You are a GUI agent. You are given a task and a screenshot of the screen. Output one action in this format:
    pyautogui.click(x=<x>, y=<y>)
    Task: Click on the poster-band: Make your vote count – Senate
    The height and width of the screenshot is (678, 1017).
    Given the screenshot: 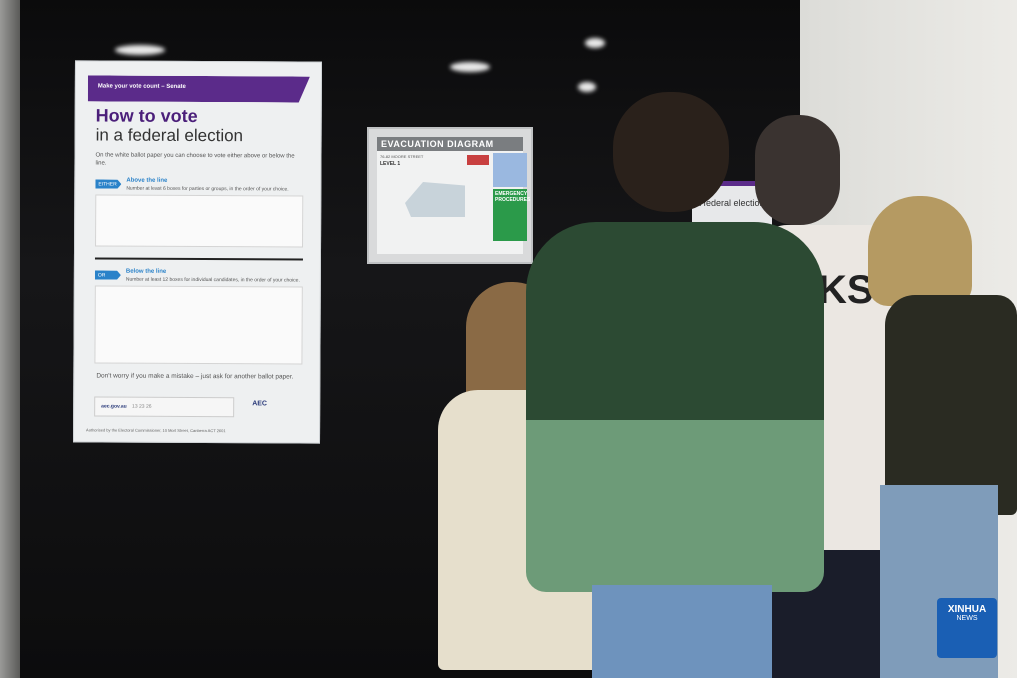 What is the action you would take?
    pyautogui.click(x=199, y=88)
    